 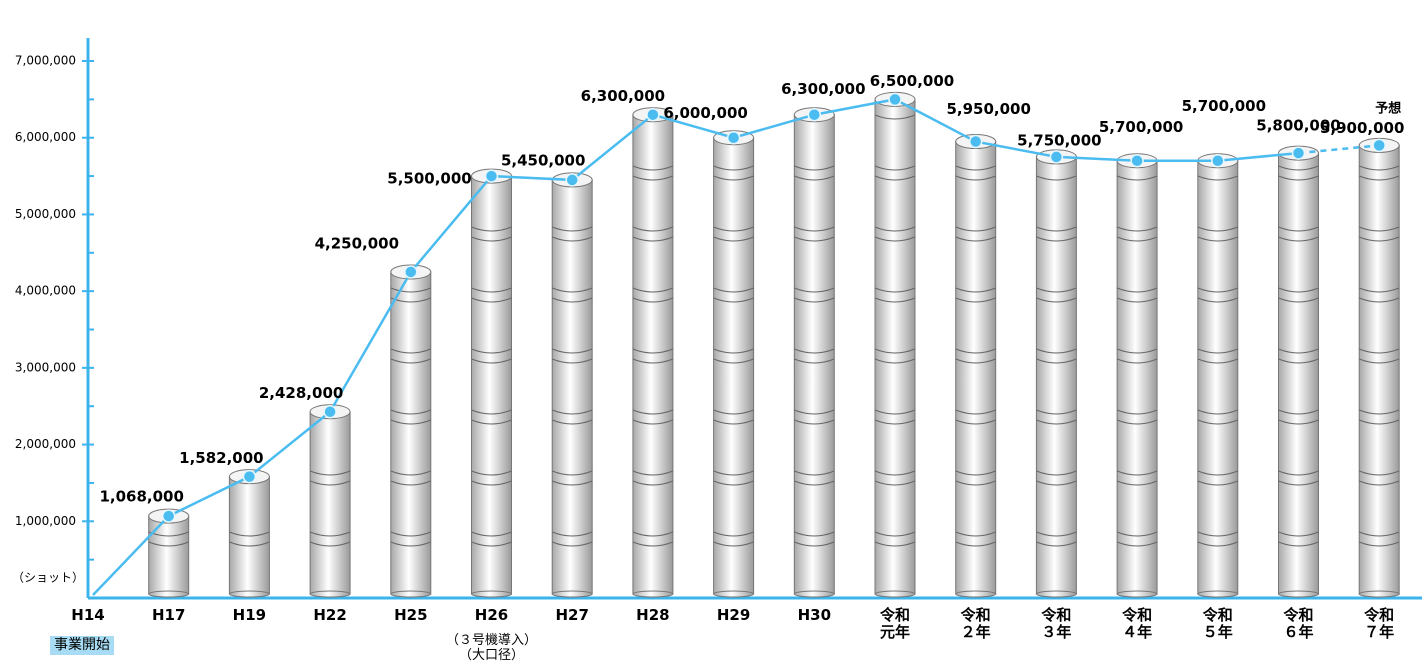 What do you see at coordinates (1379, 623) in the screenshot?
I see `x-tick-label: 令和 ７年` at bounding box center [1379, 623].